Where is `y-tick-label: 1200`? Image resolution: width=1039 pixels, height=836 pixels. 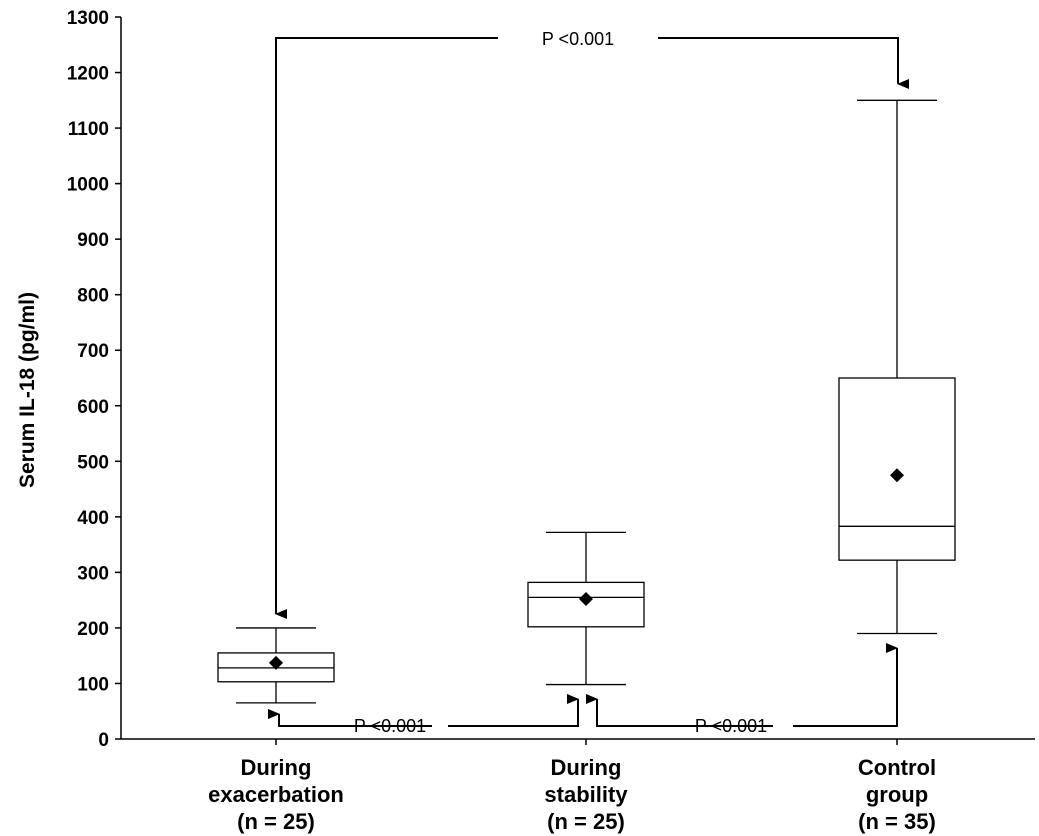 y-tick-label: 1200 is located at coordinates (88, 74).